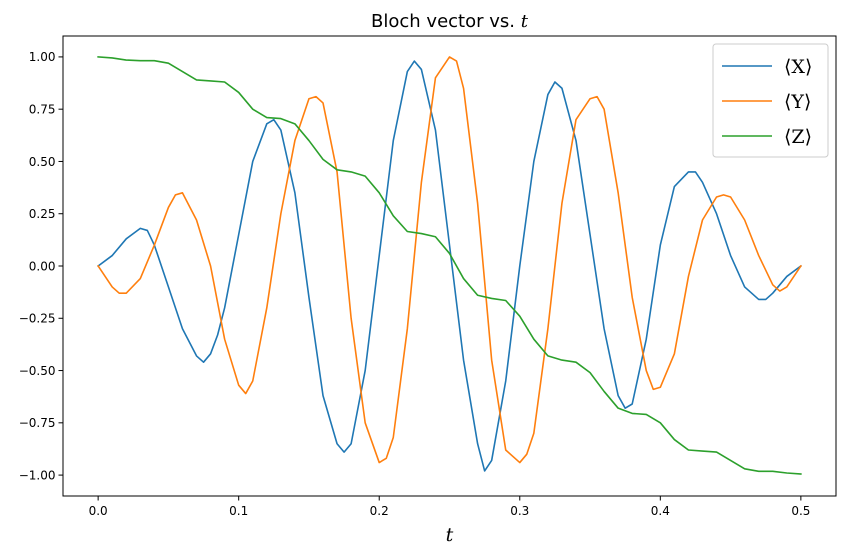 The width and height of the screenshot is (847, 555). Describe the element at coordinates (42, 57) in the screenshot. I see `y-tick-label: 1.00` at that location.